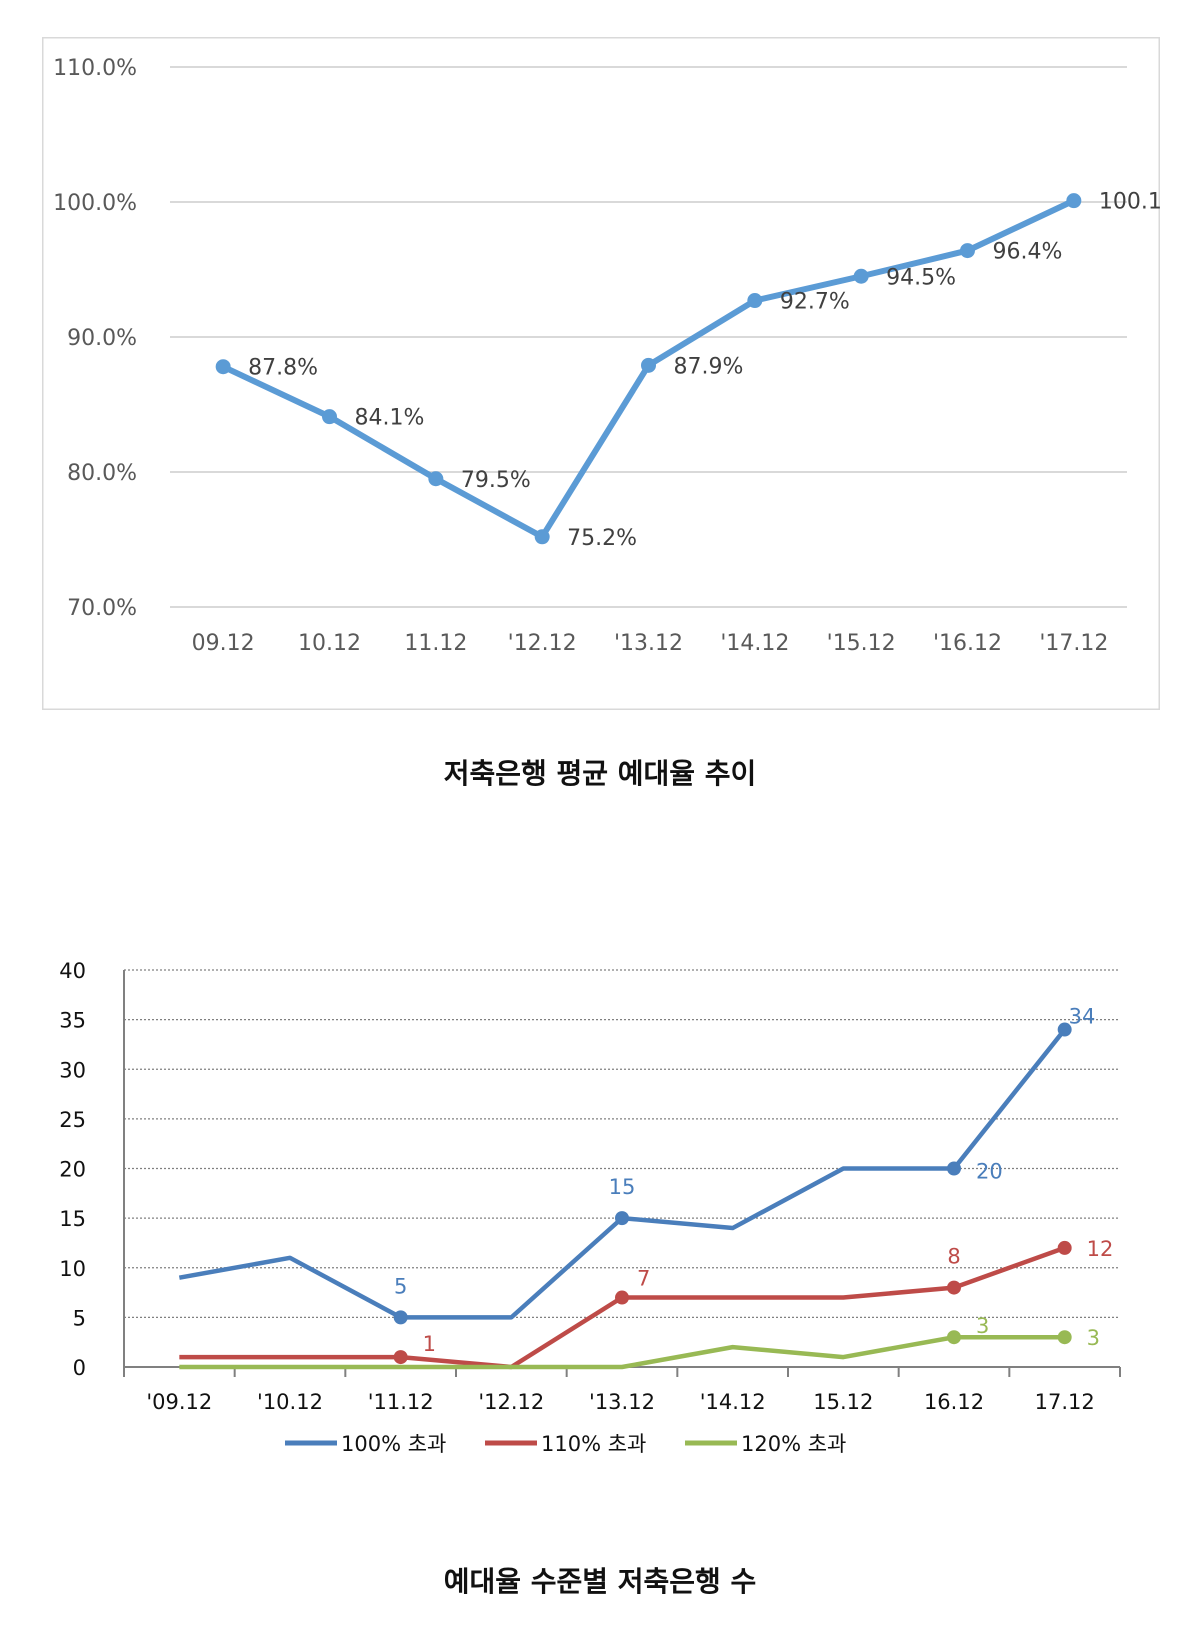  Describe the element at coordinates (1073, 643) in the screenshot. I see `x-tick-label: '17.12` at that location.